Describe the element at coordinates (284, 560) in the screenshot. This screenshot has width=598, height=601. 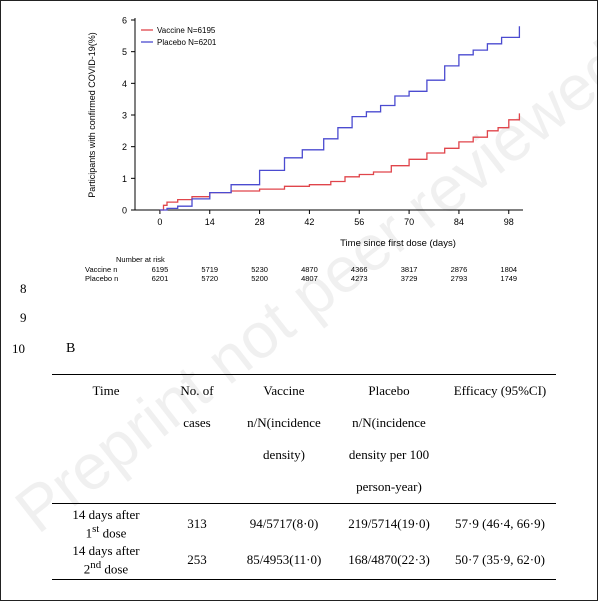
I see `cell-vaccine: 85/4953(11·0)` at that location.